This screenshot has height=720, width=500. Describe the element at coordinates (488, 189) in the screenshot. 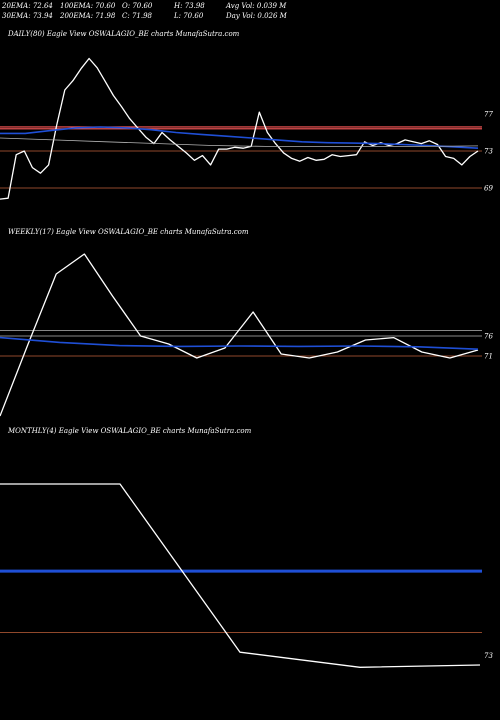

I see `daily-y-tick-label: 69` at that location.